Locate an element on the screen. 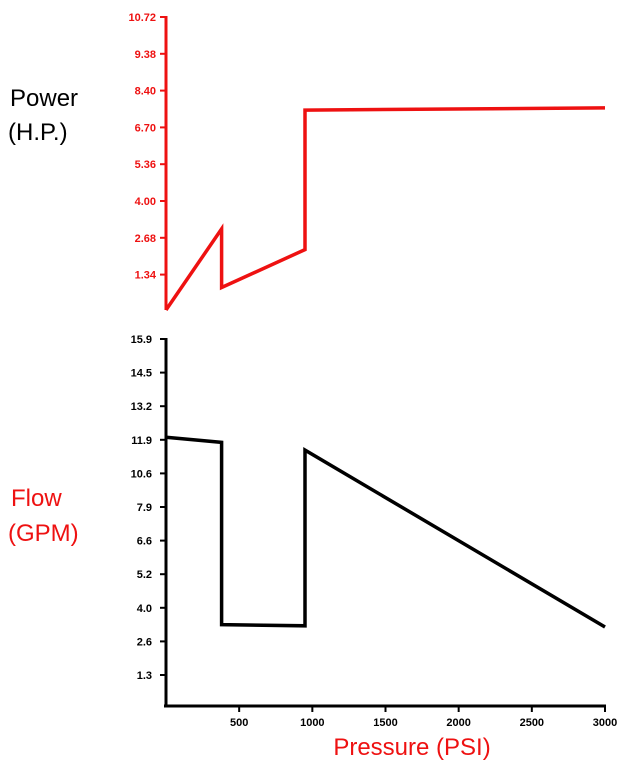  flow-xtick-label: 1000 is located at coordinates (312, 723).